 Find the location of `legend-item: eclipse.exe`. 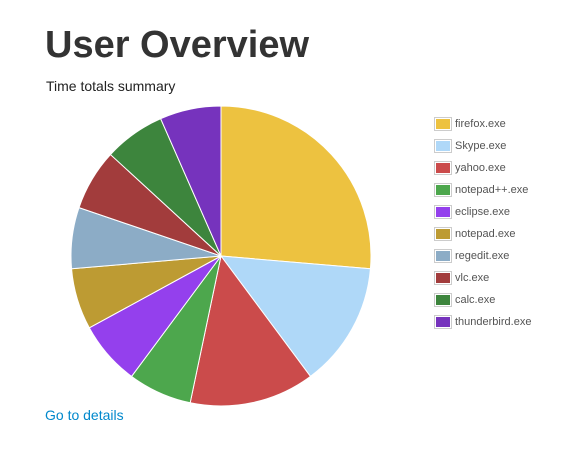

legend-item: eclipse.exe is located at coordinates (504, 212).